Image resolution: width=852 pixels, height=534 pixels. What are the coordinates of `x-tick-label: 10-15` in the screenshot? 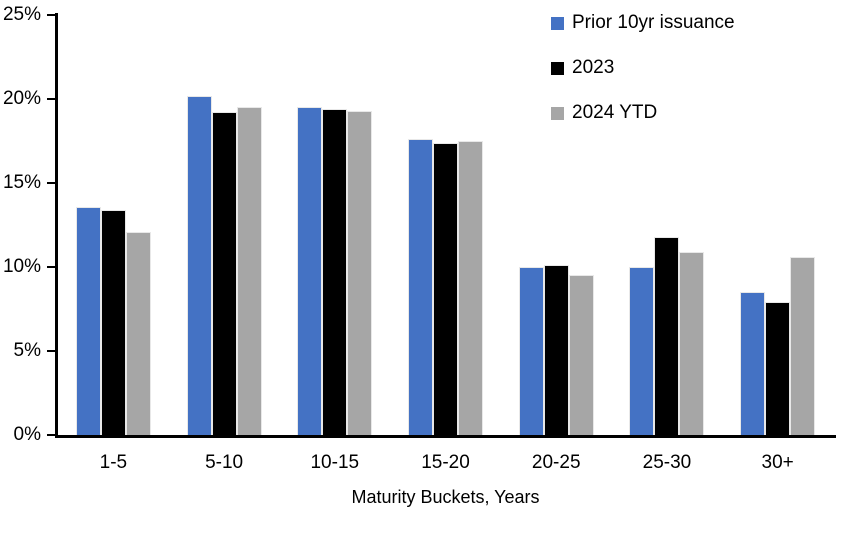 It's located at (335, 462).